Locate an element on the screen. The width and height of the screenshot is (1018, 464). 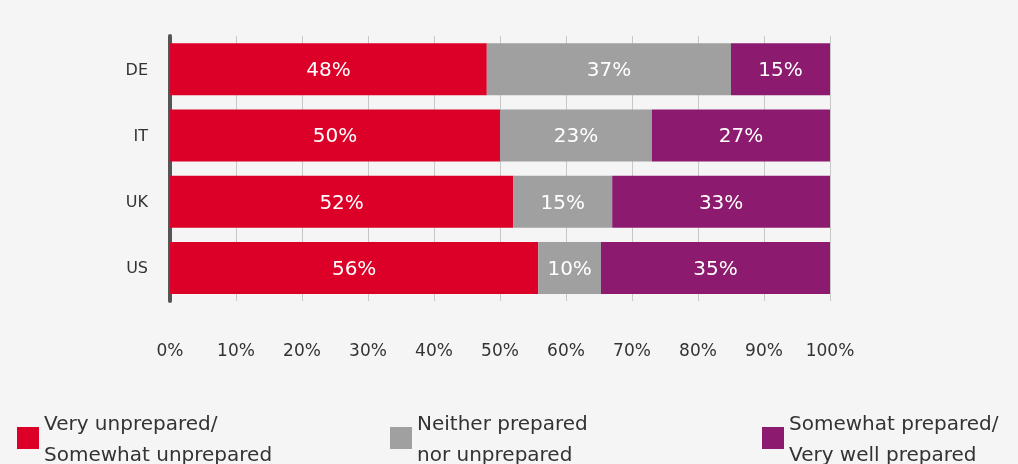
x-tick-label: 0% is located at coordinates (170, 349).